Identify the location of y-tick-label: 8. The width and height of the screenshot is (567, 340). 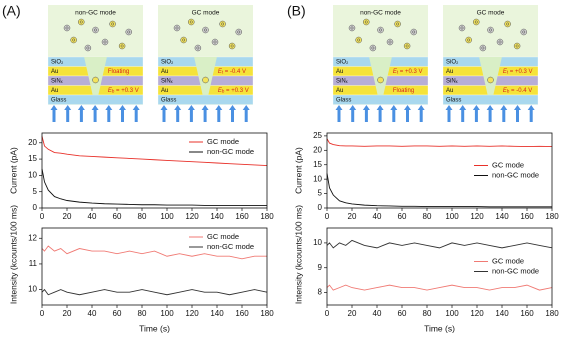
(320, 292).